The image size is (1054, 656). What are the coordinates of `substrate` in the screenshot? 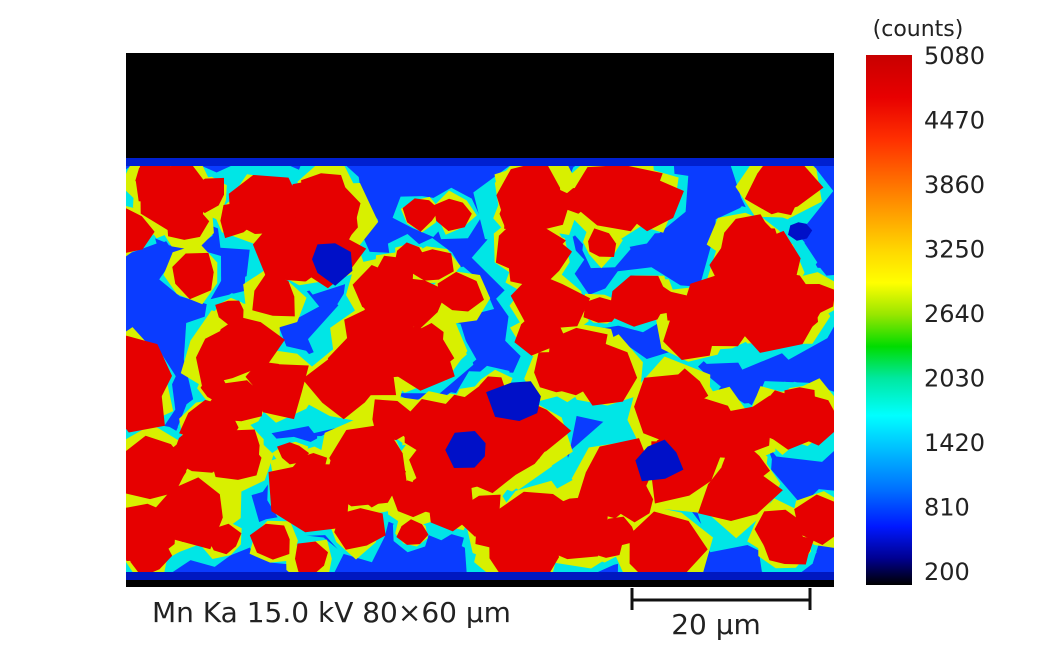 It's located at (480, 583).